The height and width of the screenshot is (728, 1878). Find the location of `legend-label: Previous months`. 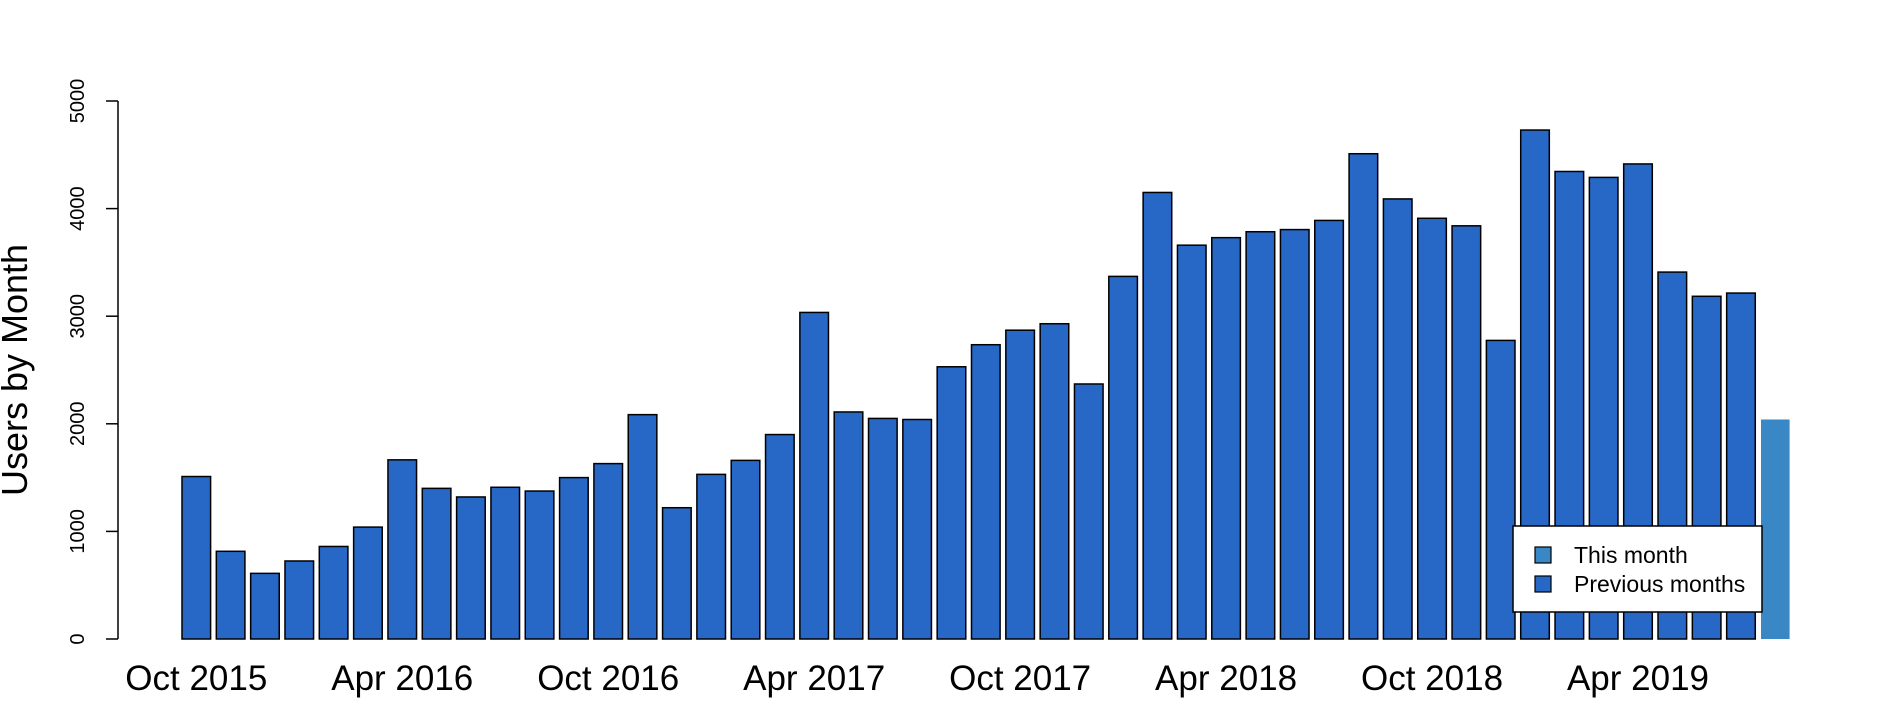

legend-label: Previous months is located at coordinates (1659, 584).